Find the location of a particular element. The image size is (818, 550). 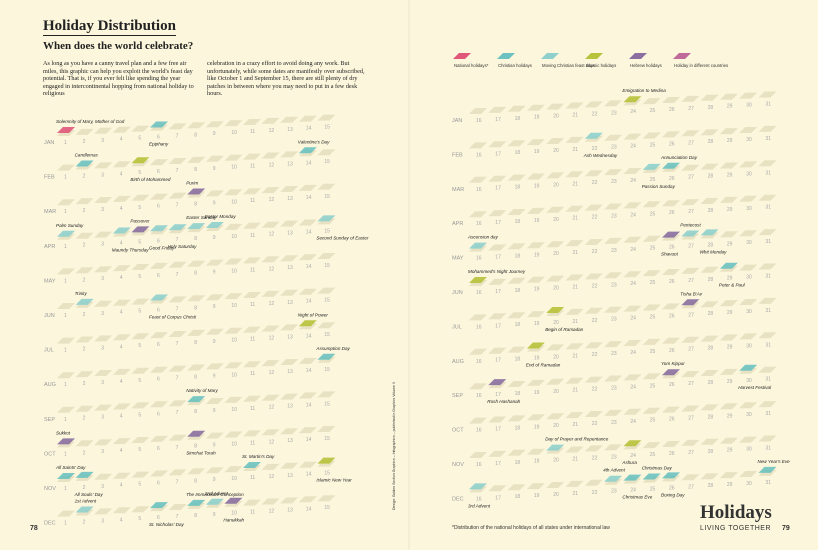

day-number: 28 is located at coordinates (711, 177).